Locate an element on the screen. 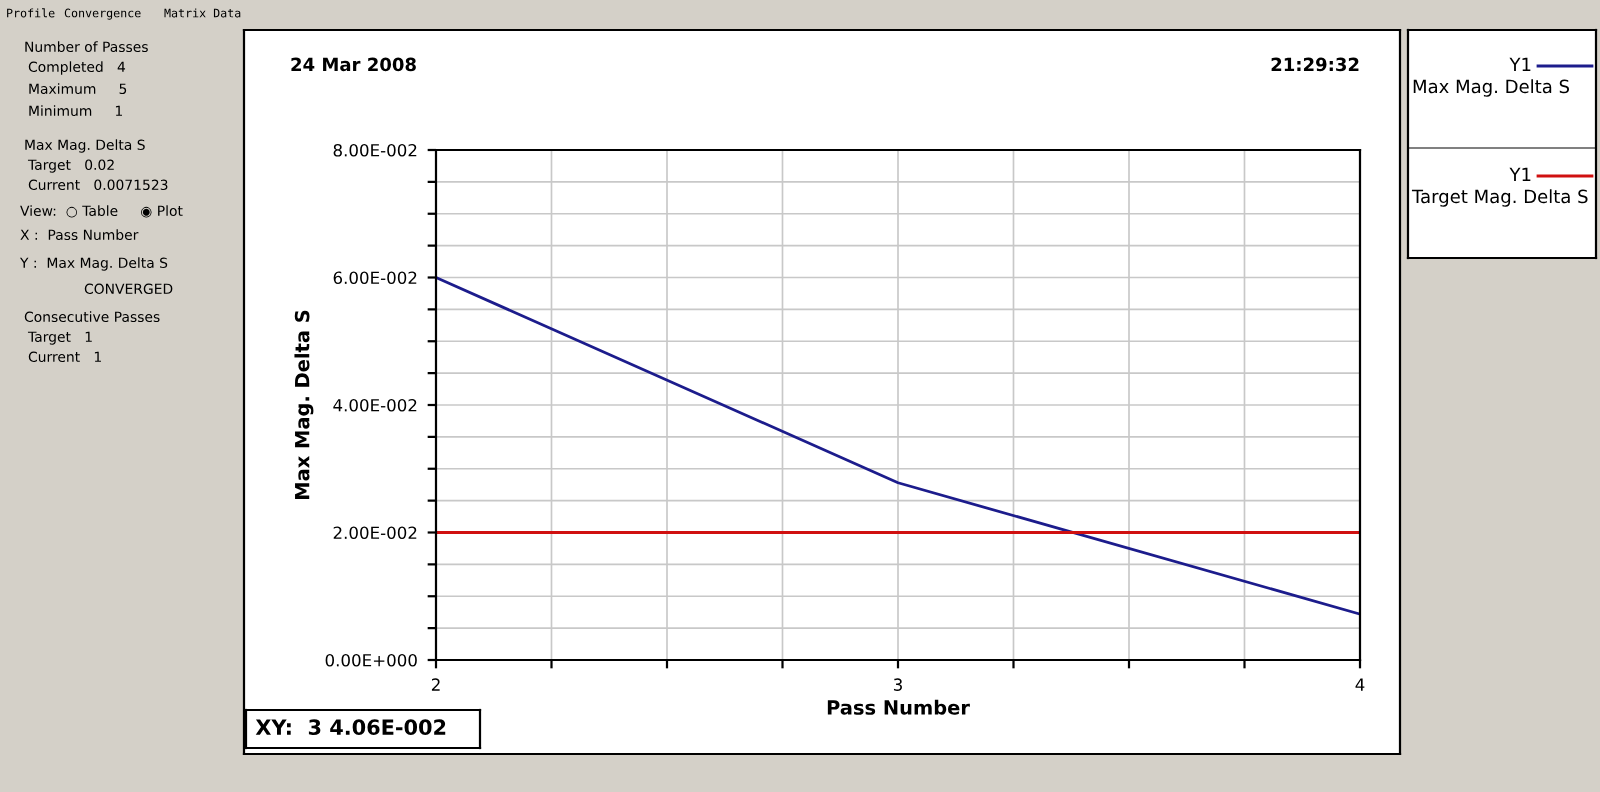  y-tick-label: 4.00E-002 is located at coordinates (375, 405).